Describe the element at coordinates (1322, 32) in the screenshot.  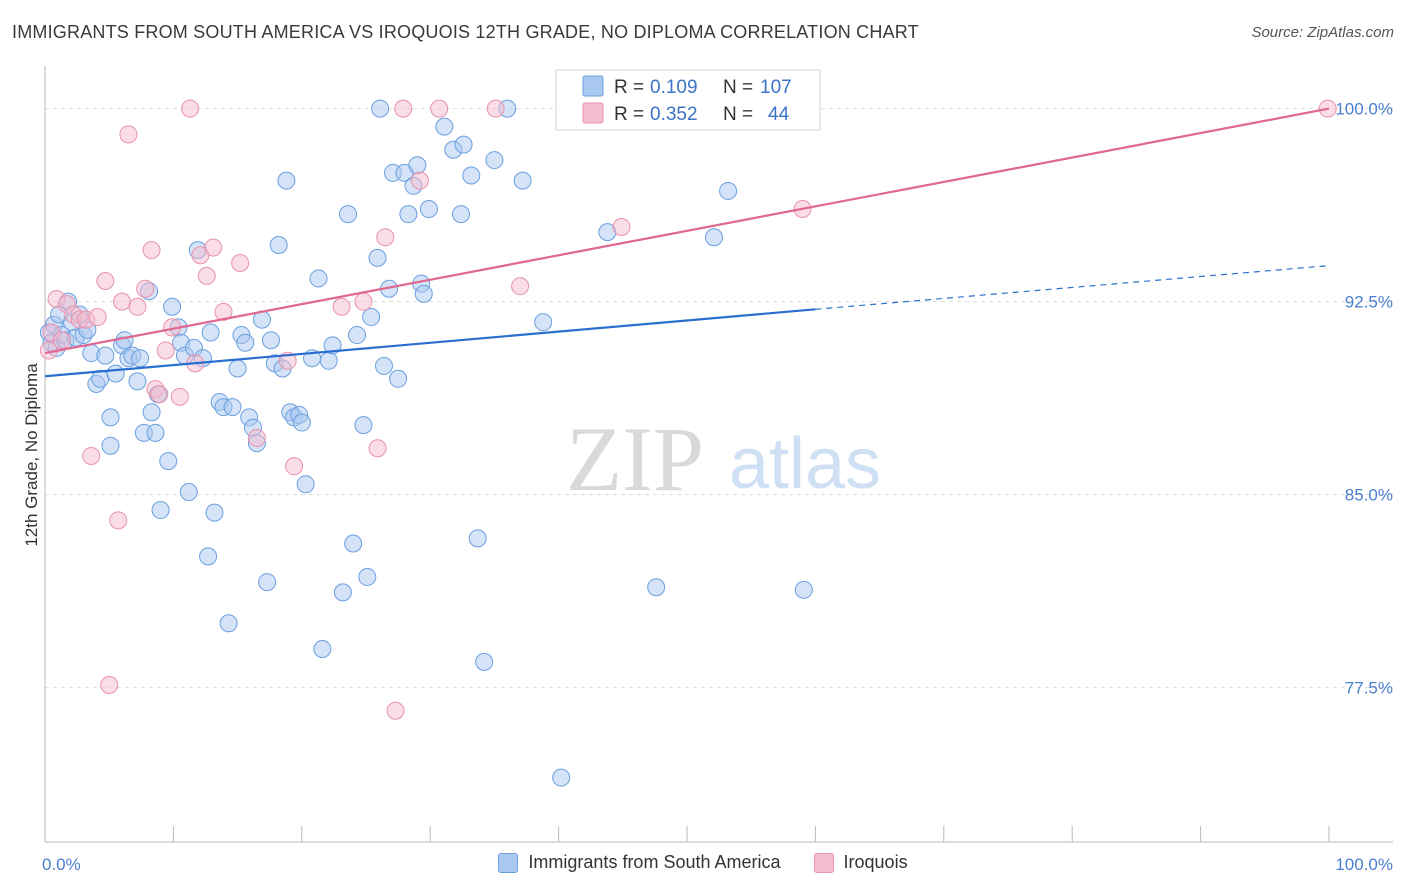
I see `source-credit: Source: ZipAtlas.com` at that location.